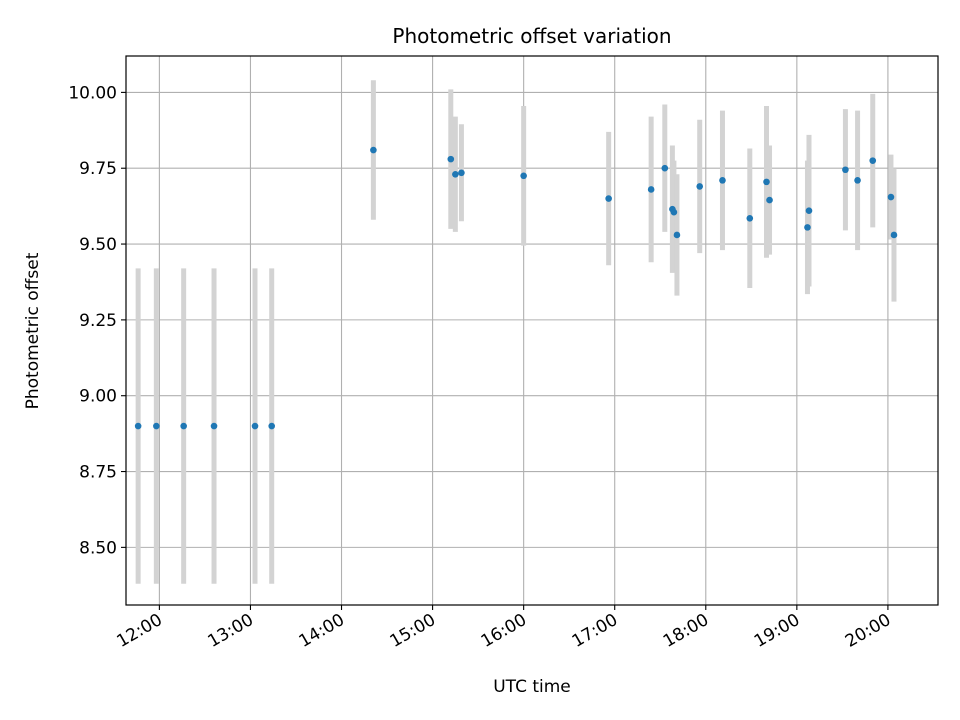 The width and height of the screenshot is (960, 720). What do you see at coordinates (33, 330) in the screenshot?
I see `y-axis-label: Photometric offset` at bounding box center [33, 330].